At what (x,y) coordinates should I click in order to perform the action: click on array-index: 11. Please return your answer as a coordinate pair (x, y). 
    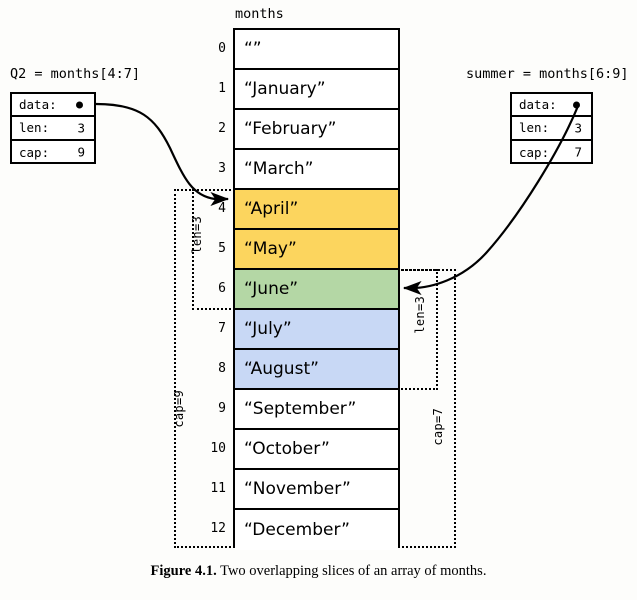
    Looking at the image, I should click on (218, 488).